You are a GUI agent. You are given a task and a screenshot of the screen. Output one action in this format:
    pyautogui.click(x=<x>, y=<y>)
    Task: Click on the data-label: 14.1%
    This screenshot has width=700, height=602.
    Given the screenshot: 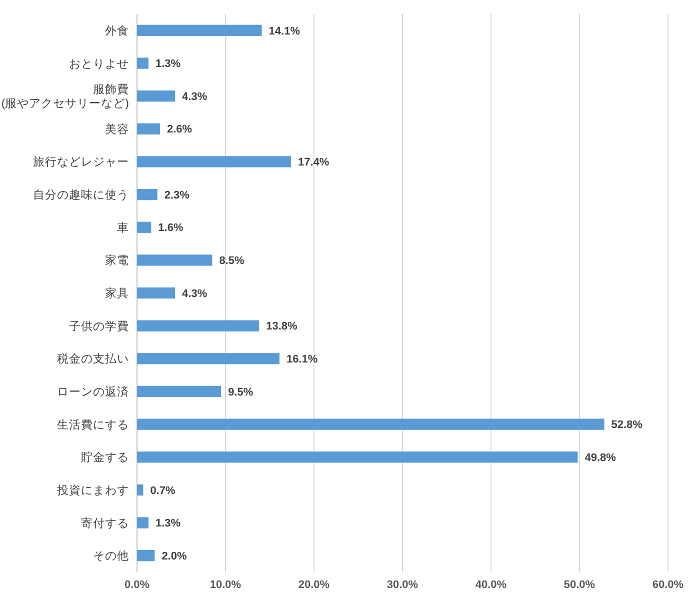 What is the action you would take?
    pyautogui.click(x=284, y=31)
    